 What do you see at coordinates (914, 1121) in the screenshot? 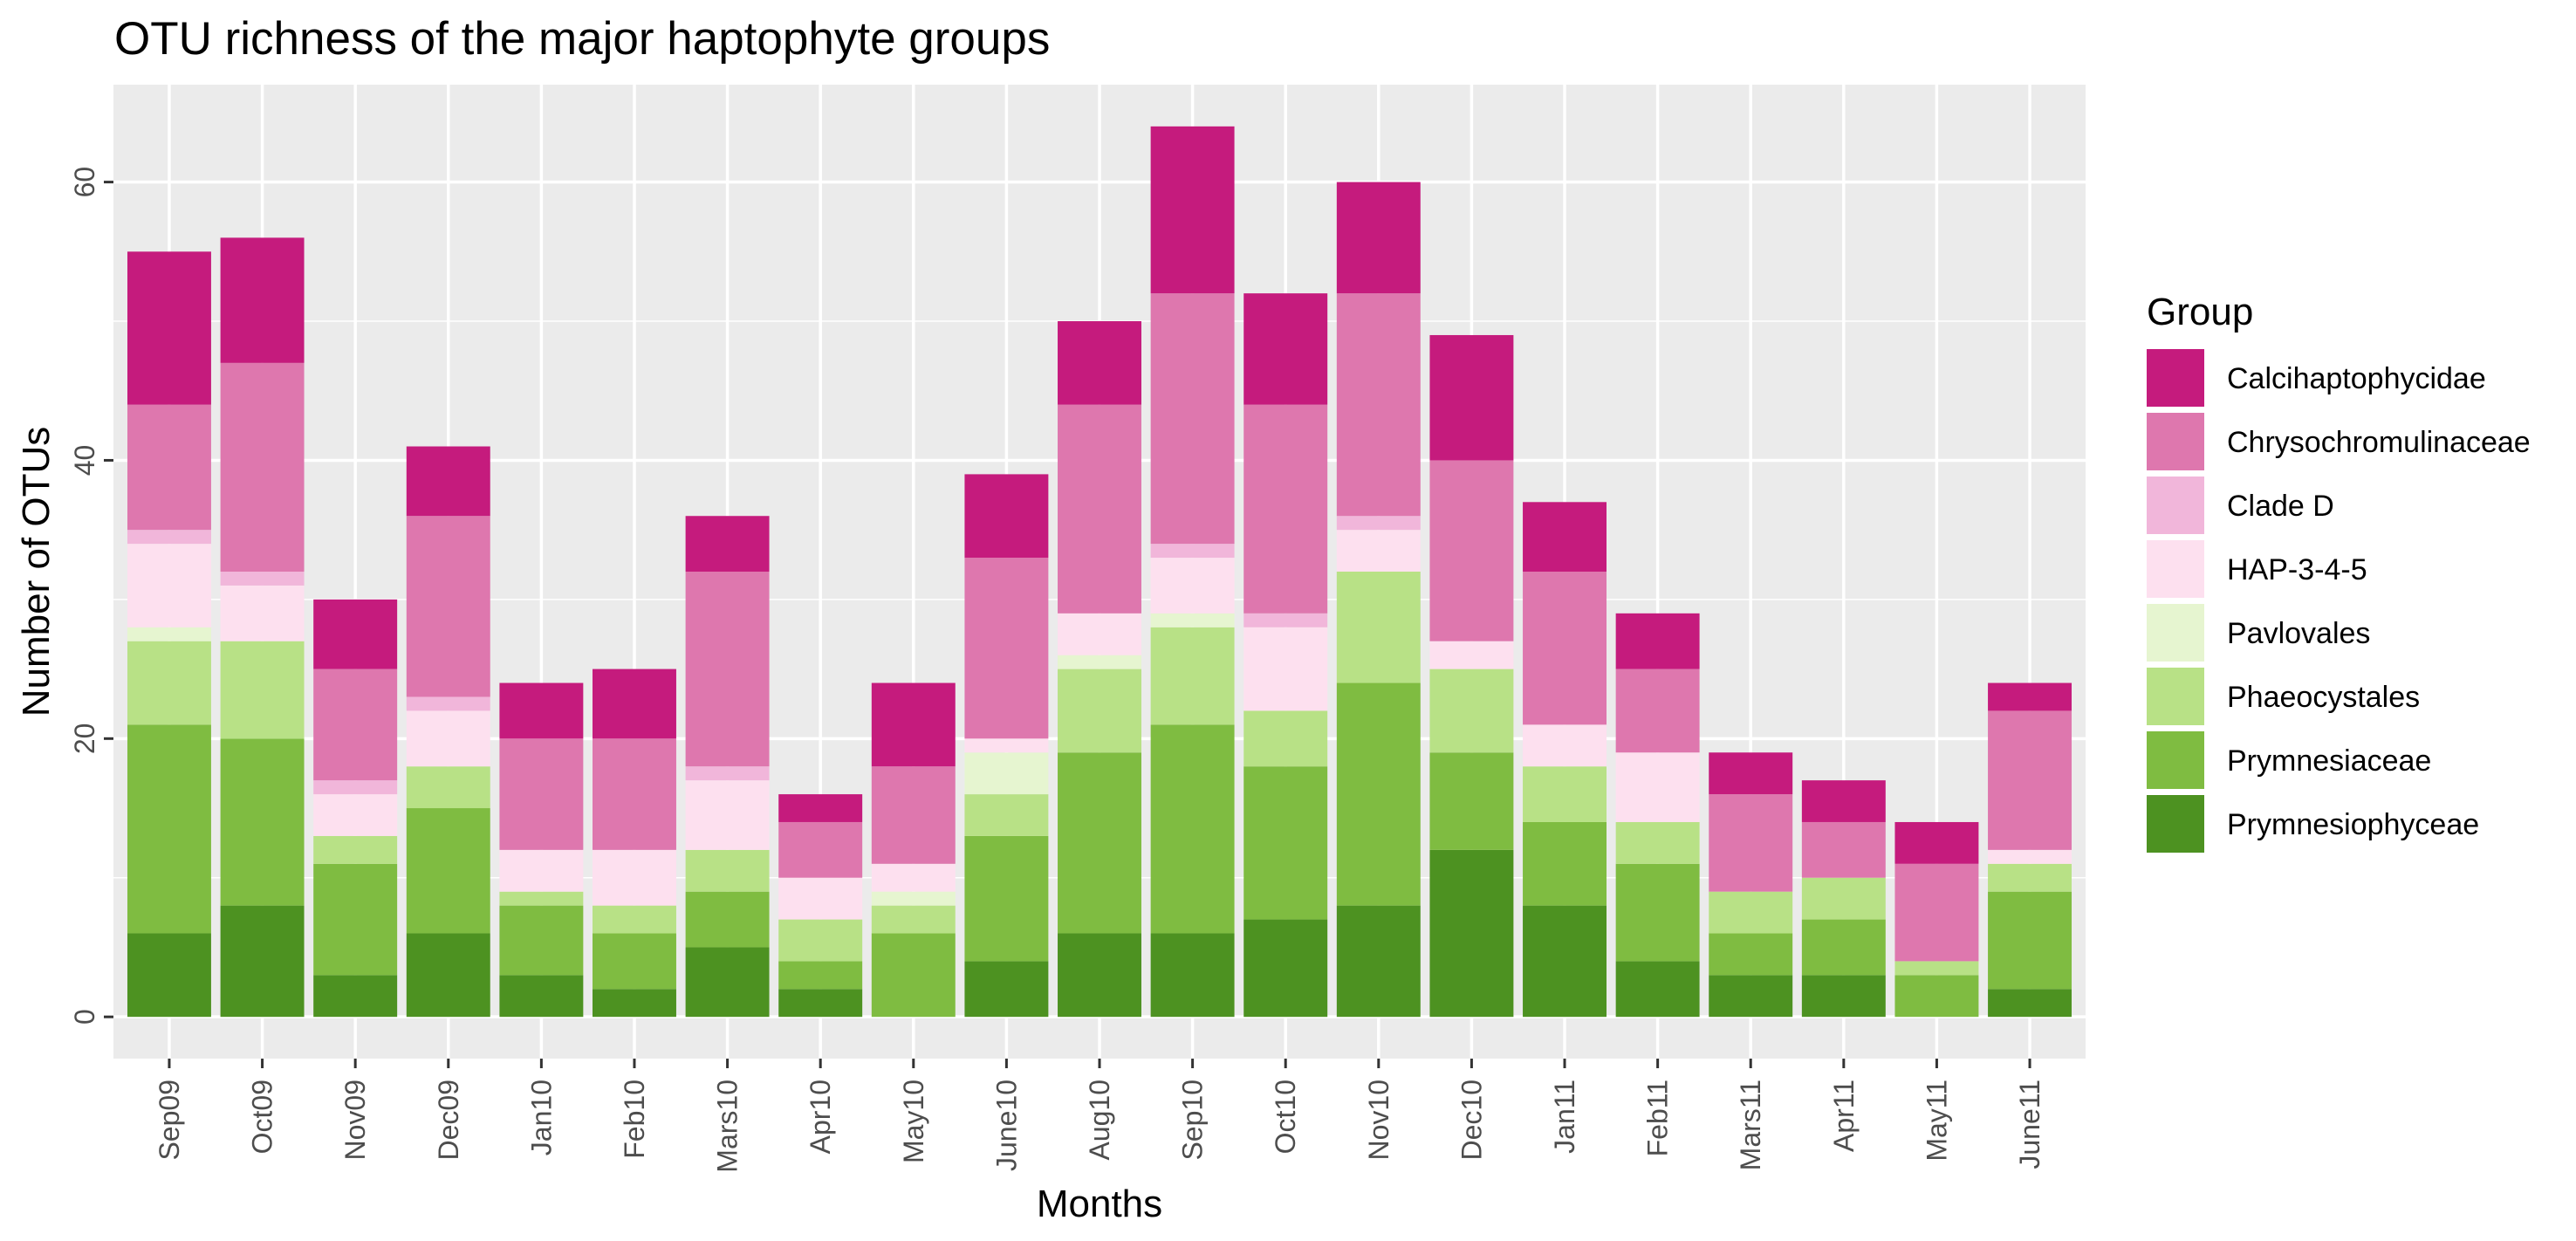
I see `x-tick-label: May10` at bounding box center [914, 1121].